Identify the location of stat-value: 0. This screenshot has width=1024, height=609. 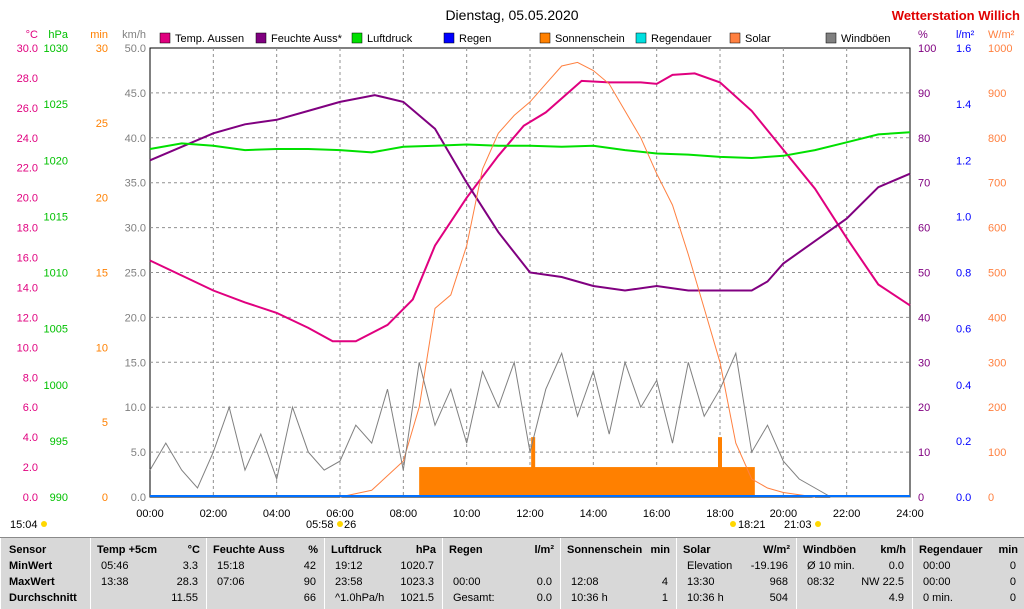
(1012, 598).